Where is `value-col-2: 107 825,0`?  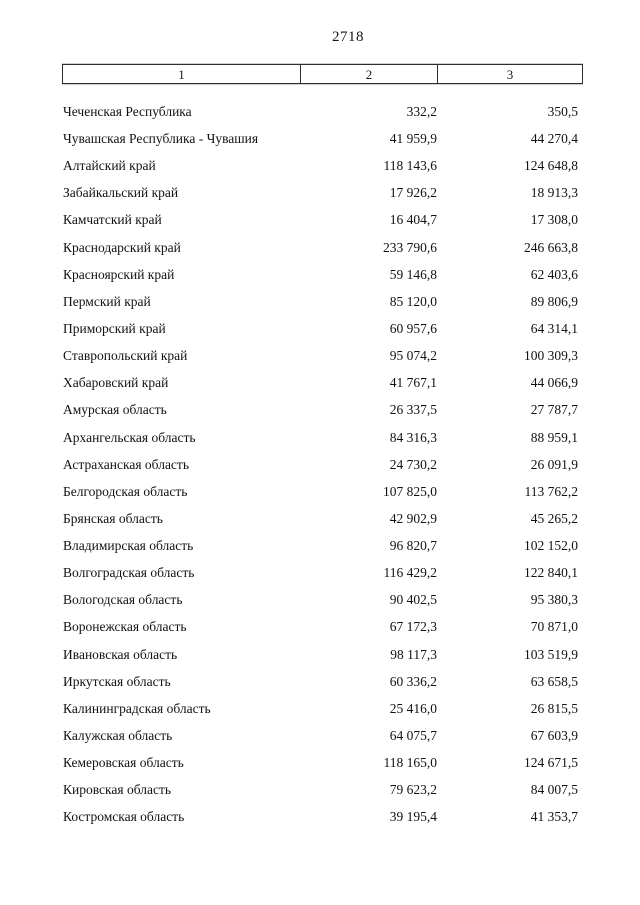
value-col-2: 107 825,0 is located at coordinates (410, 491).